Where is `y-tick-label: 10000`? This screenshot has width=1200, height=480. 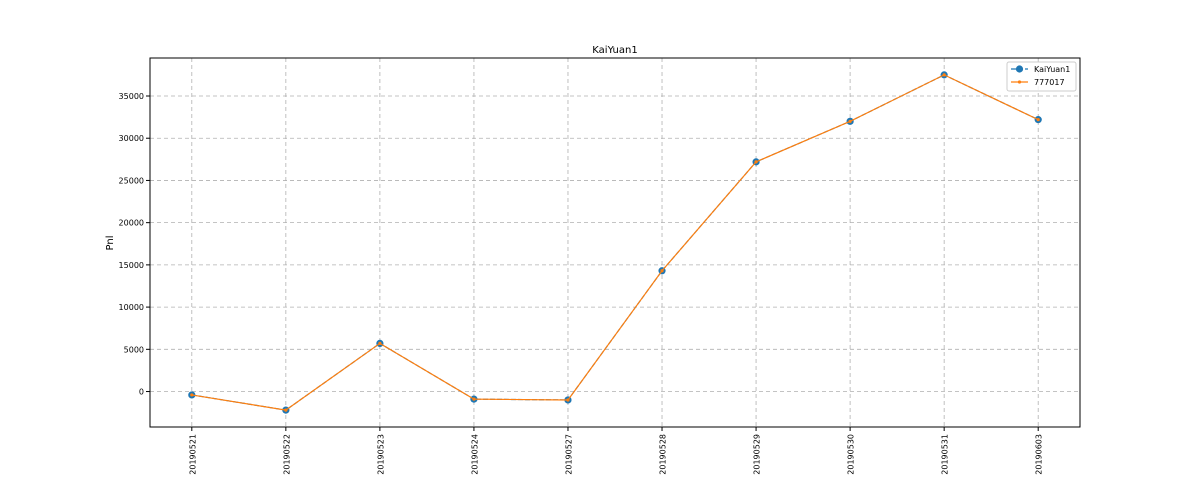
y-tick-label: 10000 is located at coordinates (131, 307).